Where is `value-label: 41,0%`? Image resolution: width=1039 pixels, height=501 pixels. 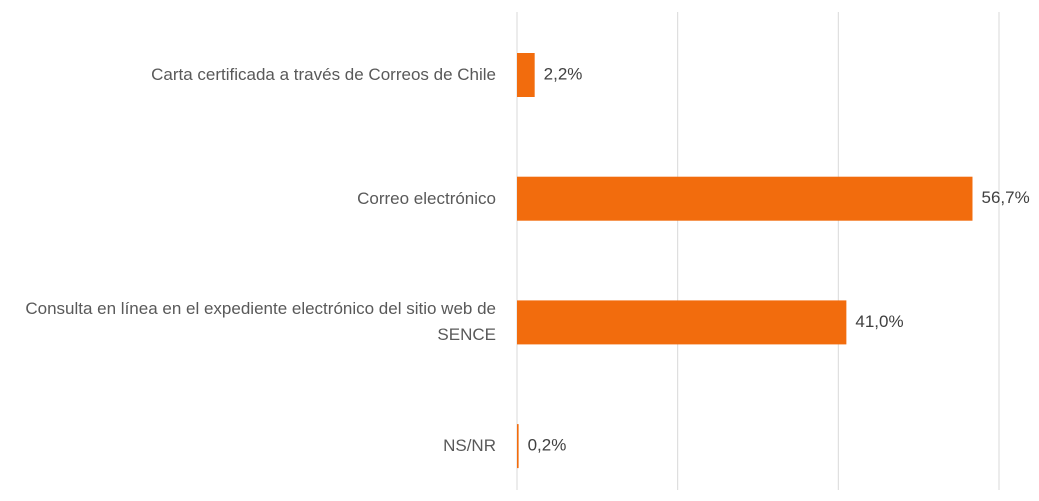
value-label: 41,0% is located at coordinates (879, 321).